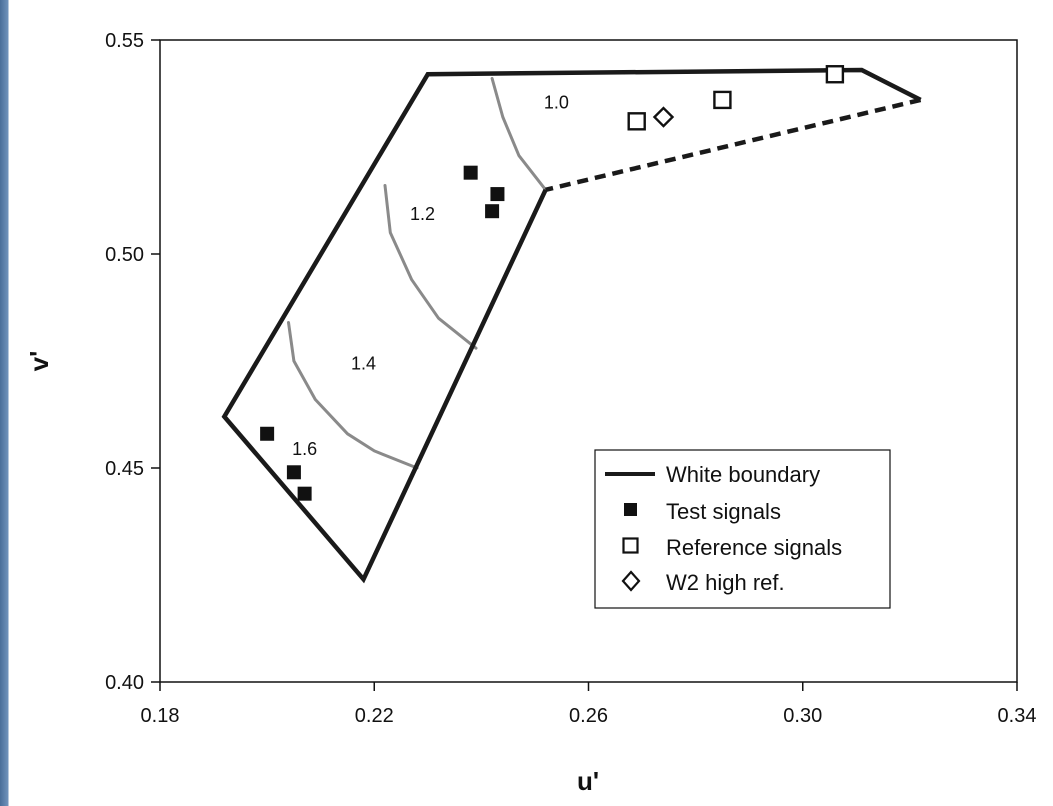 This screenshot has height=806, width=1053. What do you see at coordinates (663, 117) in the screenshot?
I see `w2-high-ref-point` at bounding box center [663, 117].